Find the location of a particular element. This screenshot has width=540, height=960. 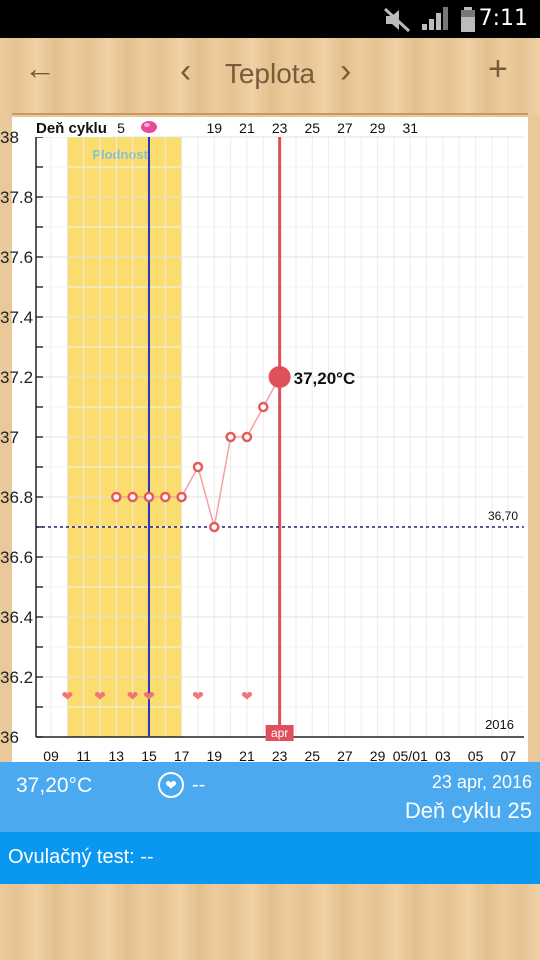

top-tick-label: 21 is located at coordinates (247, 128).